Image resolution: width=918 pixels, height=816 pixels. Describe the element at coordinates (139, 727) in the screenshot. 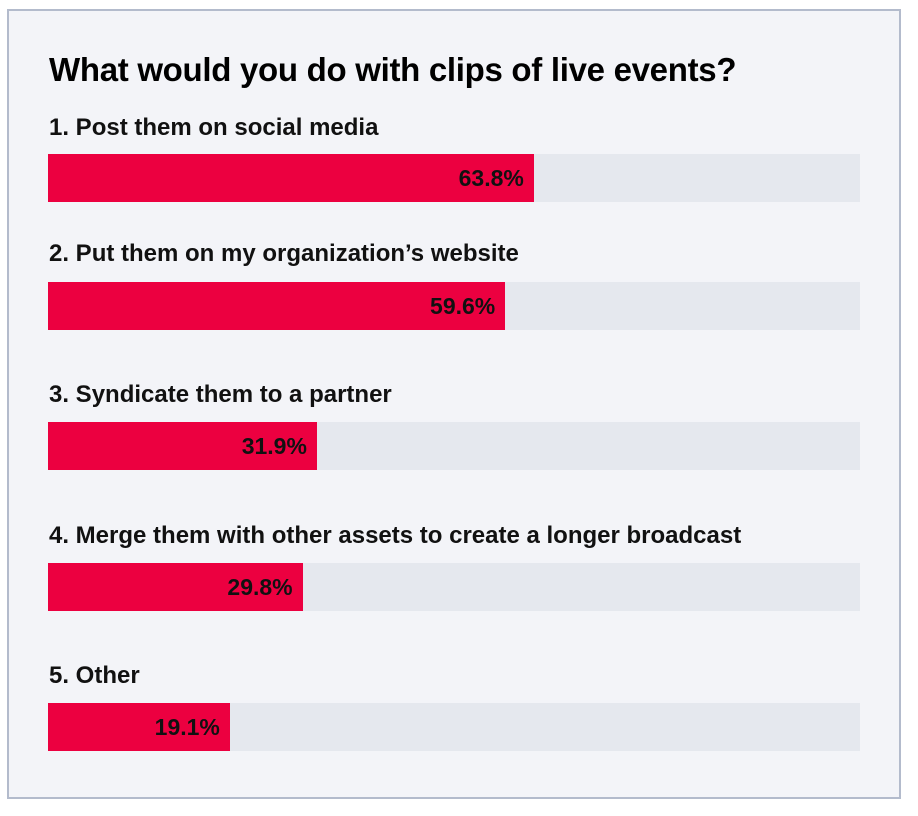

I see `bar: 19.1%` at that location.